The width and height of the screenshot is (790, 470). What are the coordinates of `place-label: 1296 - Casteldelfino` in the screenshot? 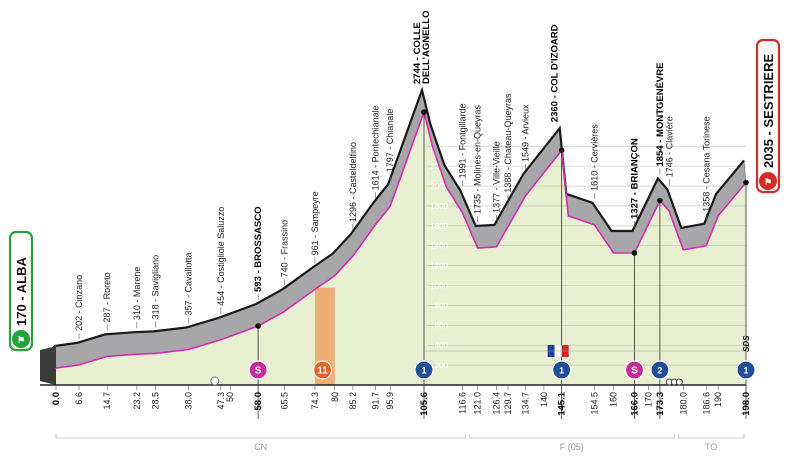 It's located at (353, 182).